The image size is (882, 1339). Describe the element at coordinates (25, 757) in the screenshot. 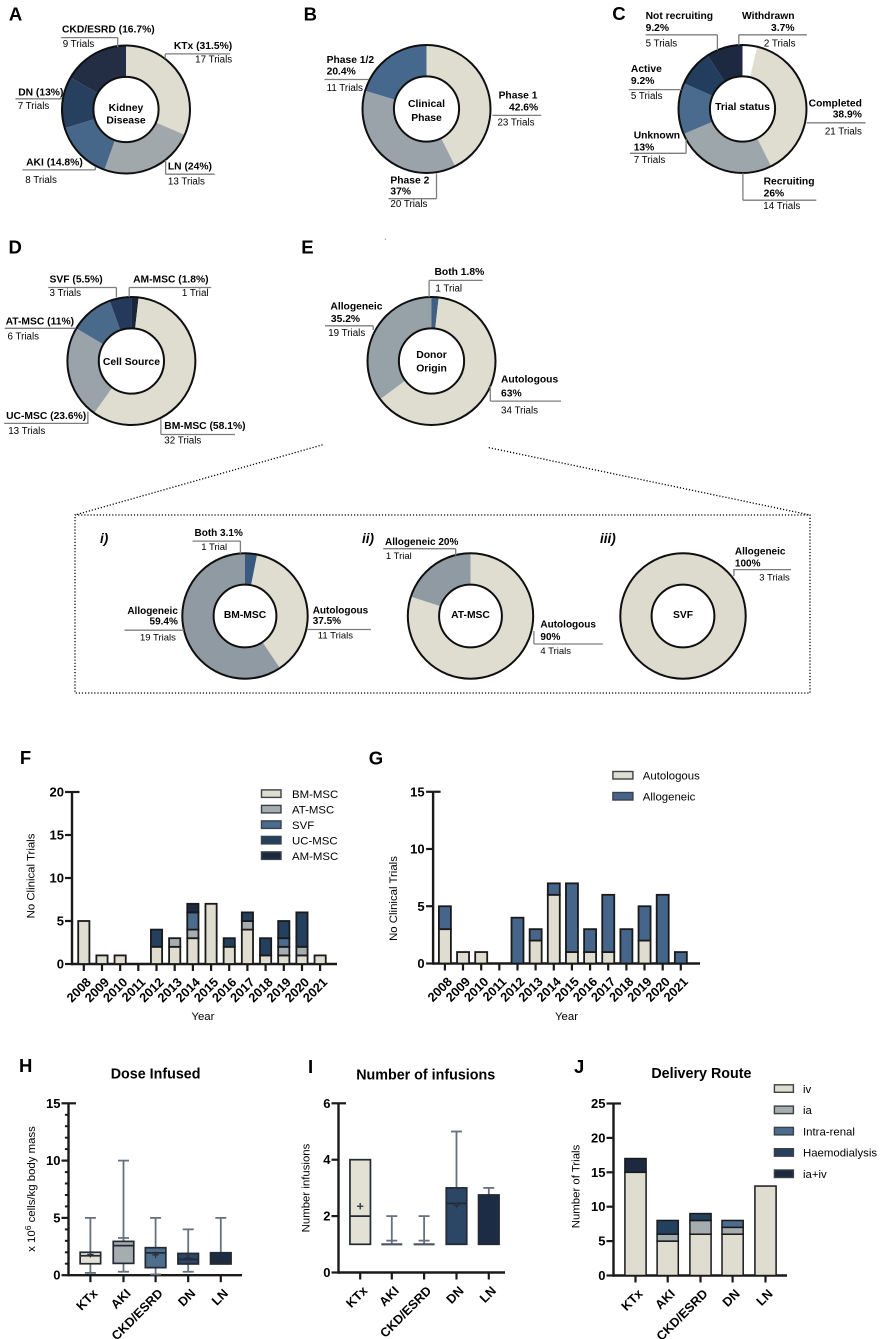

I see `svg-text: F` at that location.